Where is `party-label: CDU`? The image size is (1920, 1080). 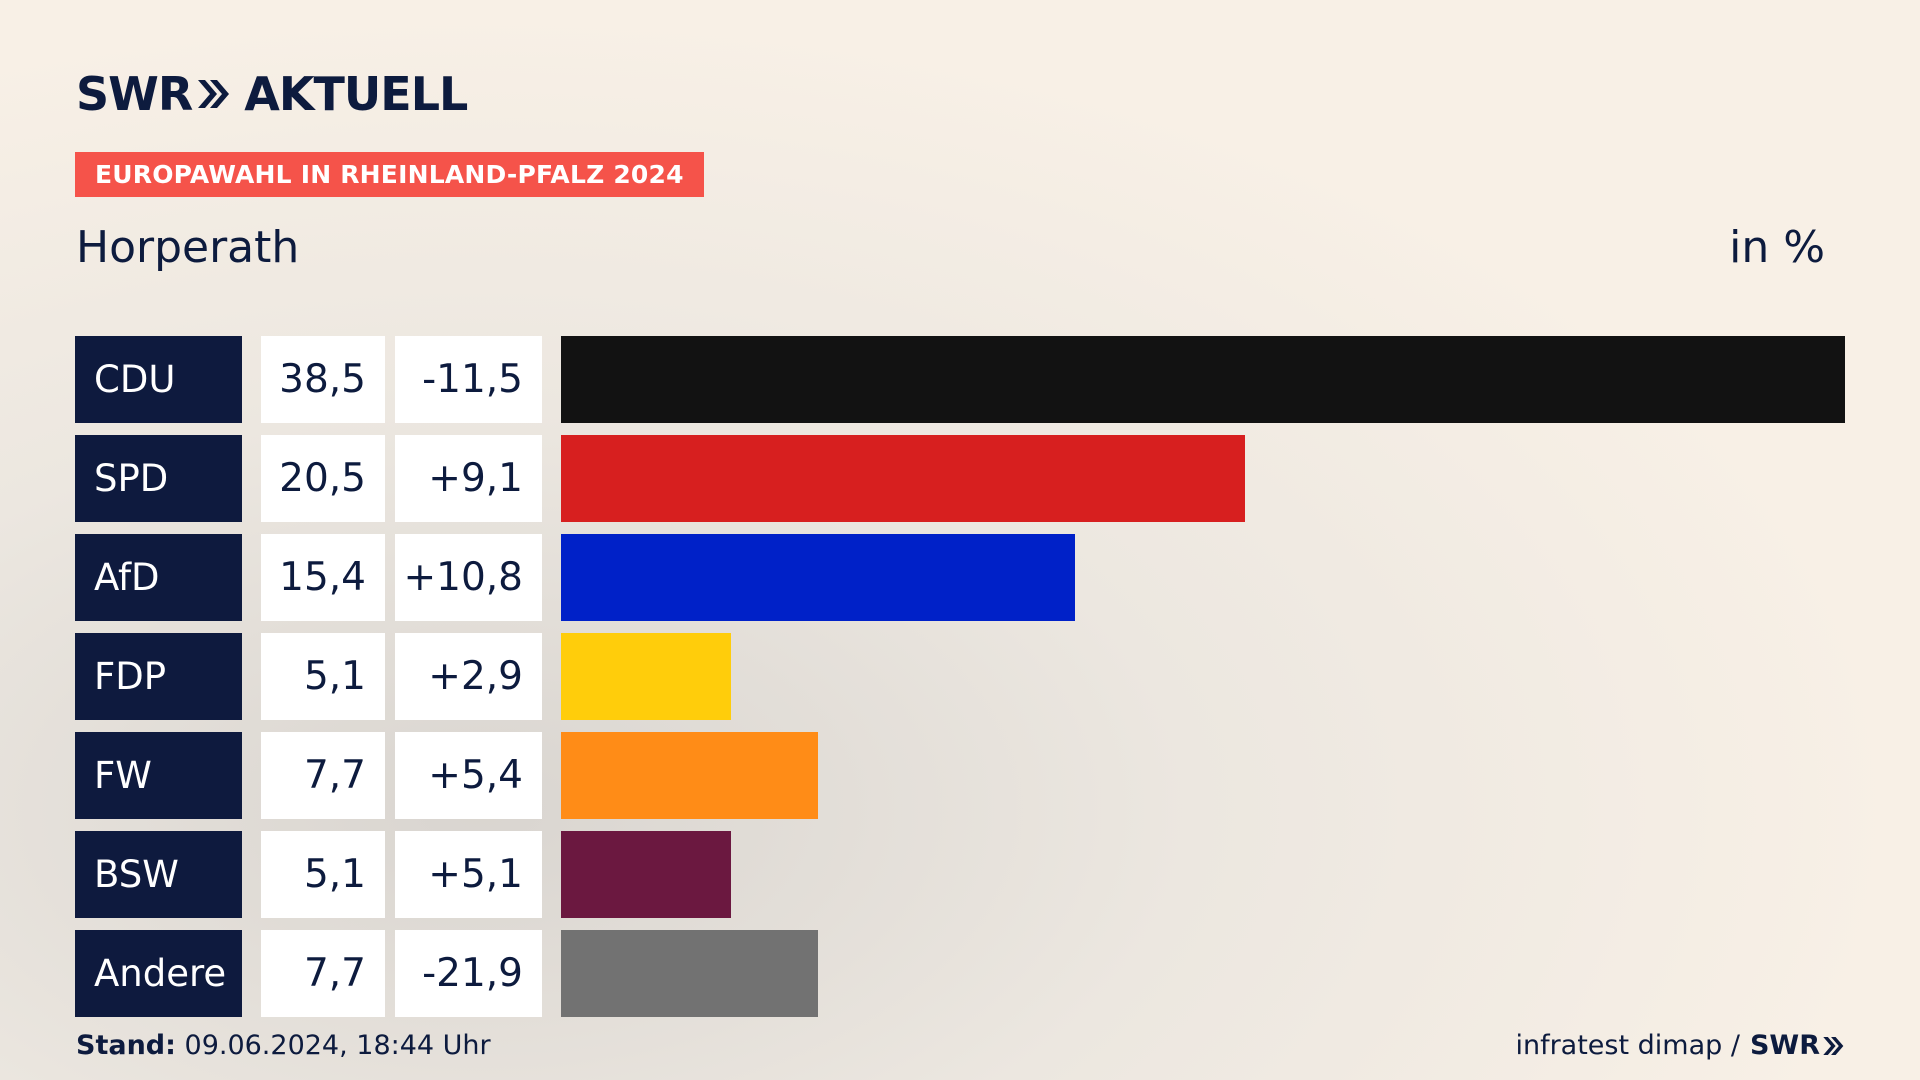
party-label: CDU is located at coordinates (158, 379).